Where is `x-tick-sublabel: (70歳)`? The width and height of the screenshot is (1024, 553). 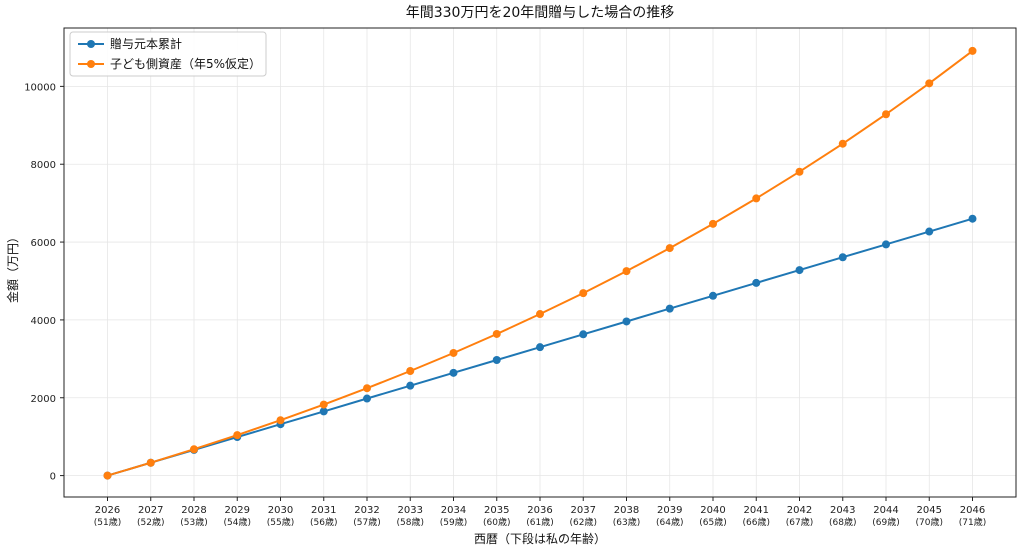
x-tick-sublabel: (70歳) is located at coordinates (929, 522).